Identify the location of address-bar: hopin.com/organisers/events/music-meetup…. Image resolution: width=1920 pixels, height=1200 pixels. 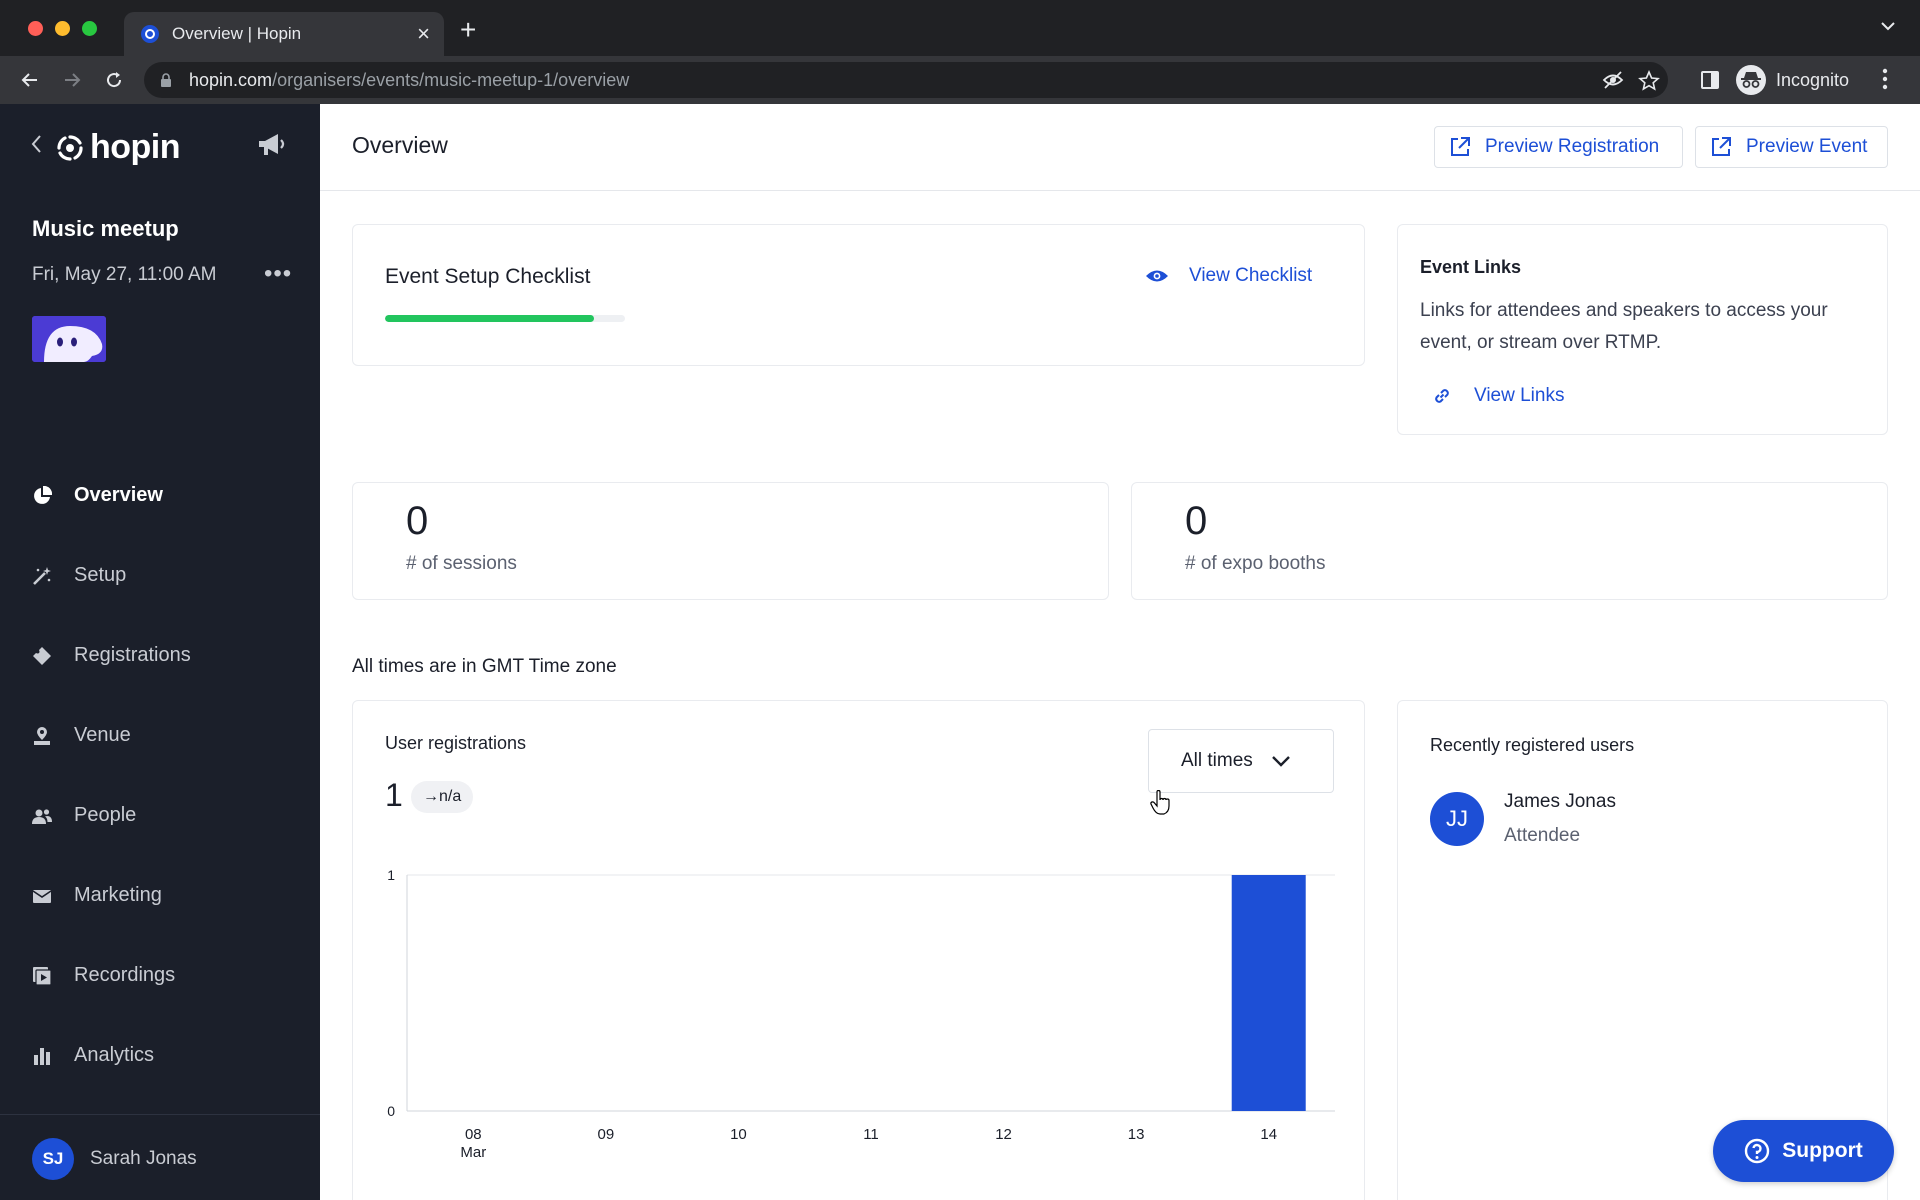
(906, 80).